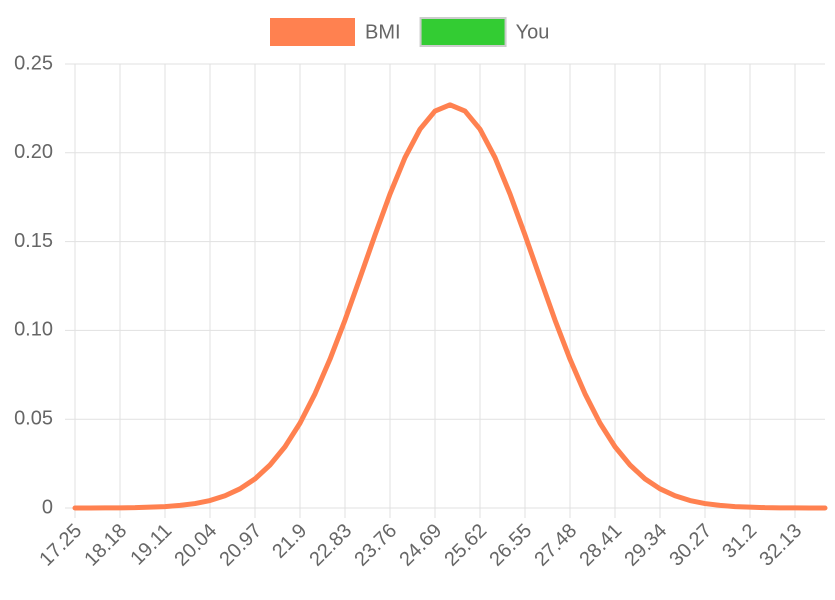  I want to click on x-tick-label: 31.2, so click(739, 541).